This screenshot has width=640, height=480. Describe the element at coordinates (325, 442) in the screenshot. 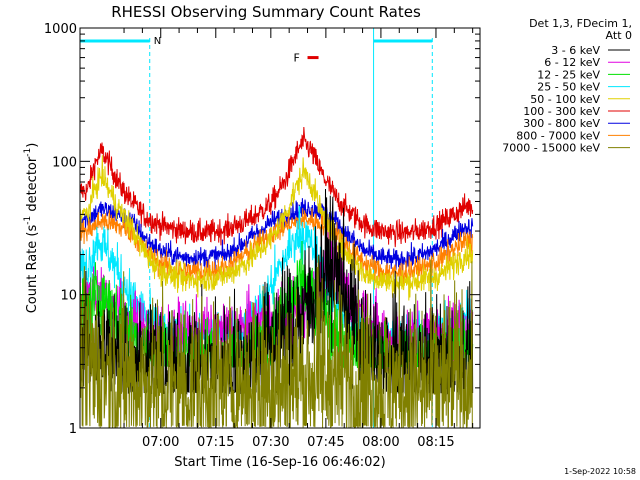

I see `x-tick-label-3: 07:45` at that location.